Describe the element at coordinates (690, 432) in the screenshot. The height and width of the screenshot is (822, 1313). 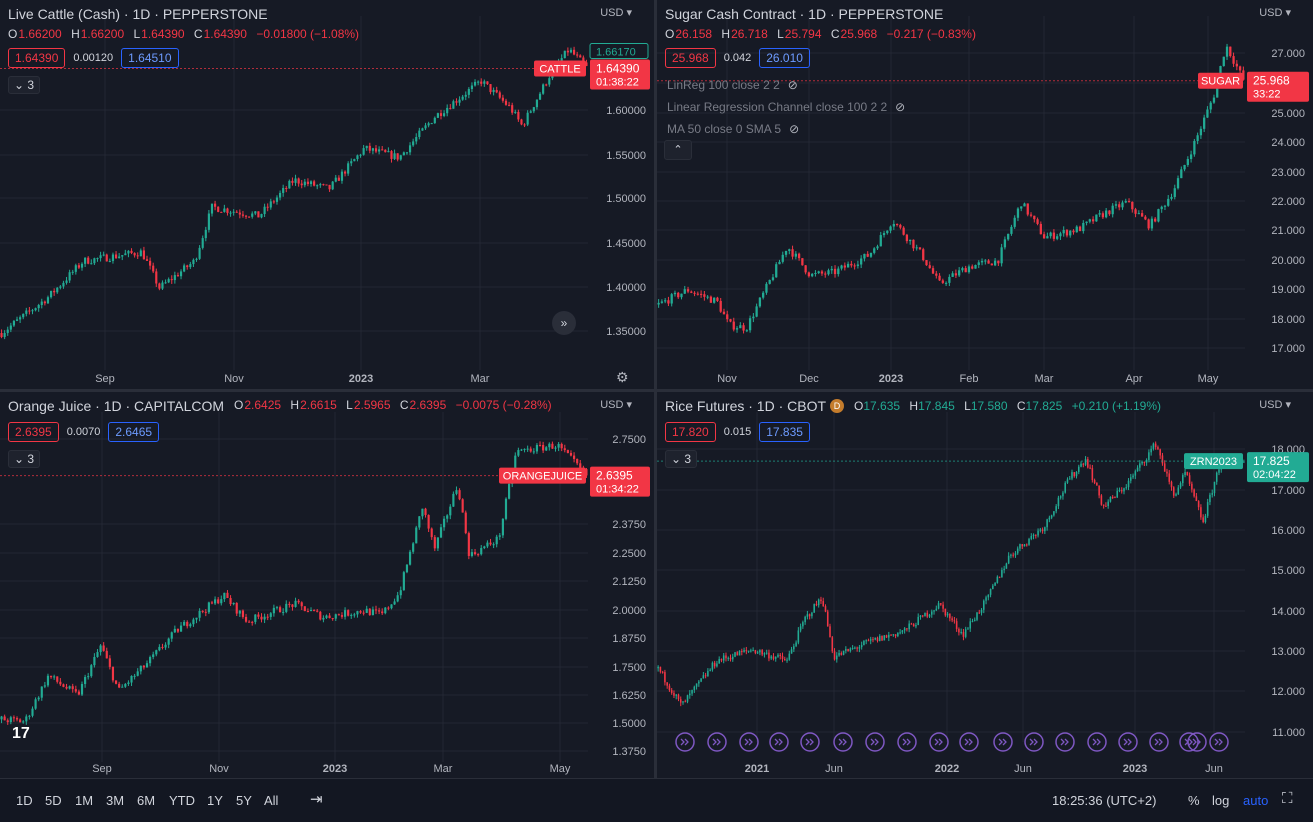
I see `sell-button: 17.820` at that location.